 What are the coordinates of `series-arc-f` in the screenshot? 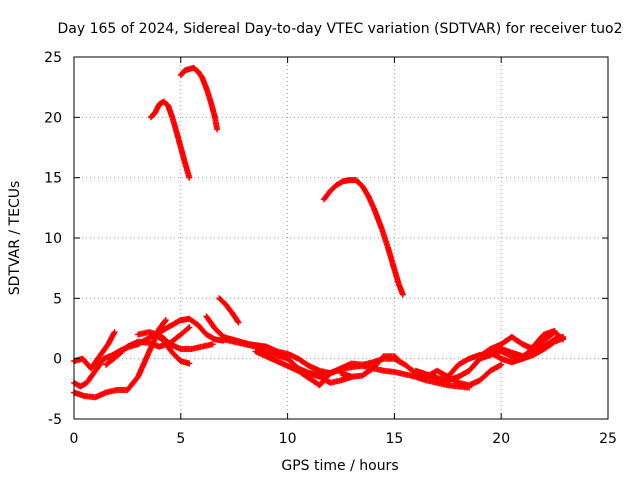 It's located at (94, 350).